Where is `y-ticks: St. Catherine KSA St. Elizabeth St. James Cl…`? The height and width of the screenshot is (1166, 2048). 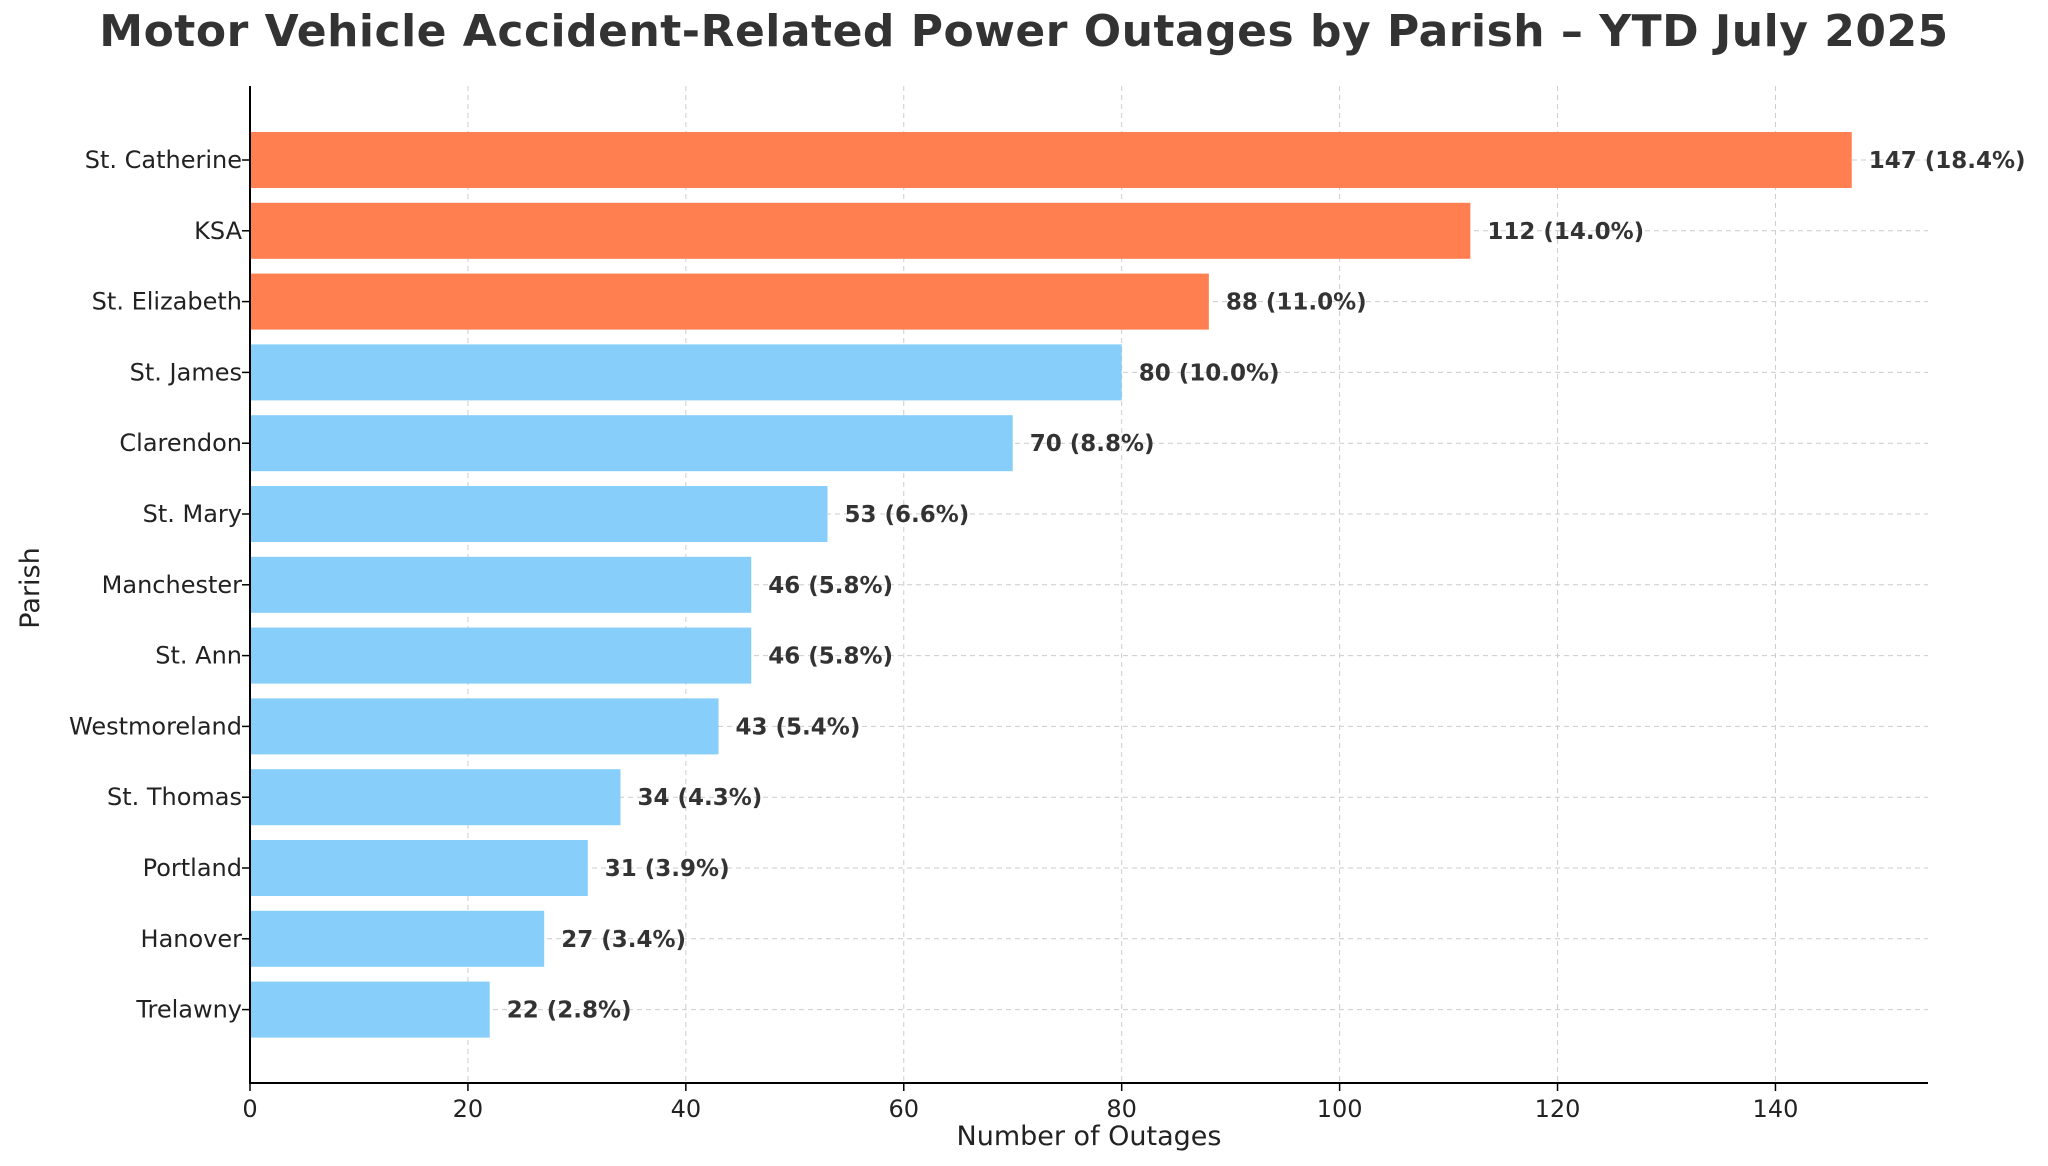
y-ticks: St. Catherine KSA St. Elizabeth St. James Cl… is located at coordinates (159, 585).